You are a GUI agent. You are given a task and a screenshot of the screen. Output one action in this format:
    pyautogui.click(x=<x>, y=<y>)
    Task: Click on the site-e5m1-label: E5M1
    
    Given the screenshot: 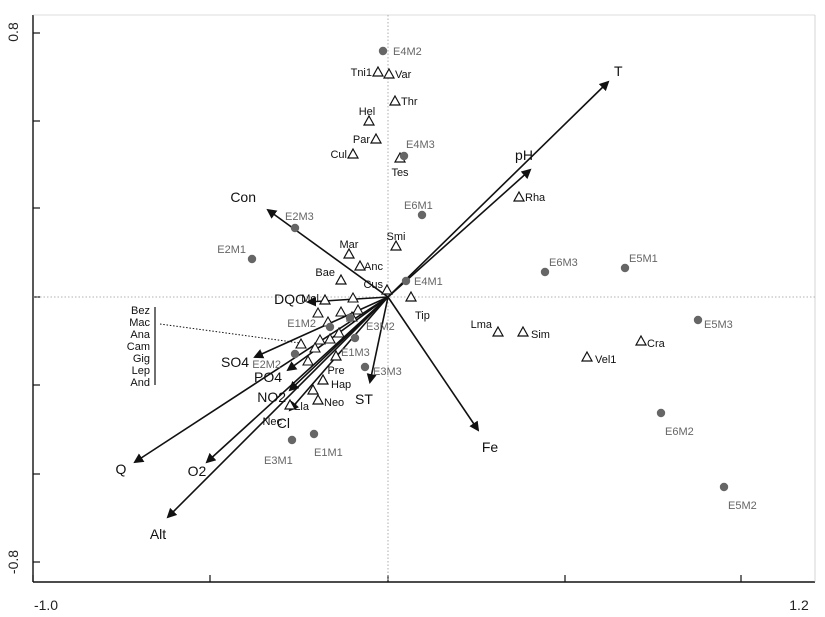 What is the action you would take?
    pyautogui.click(x=643, y=259)
    